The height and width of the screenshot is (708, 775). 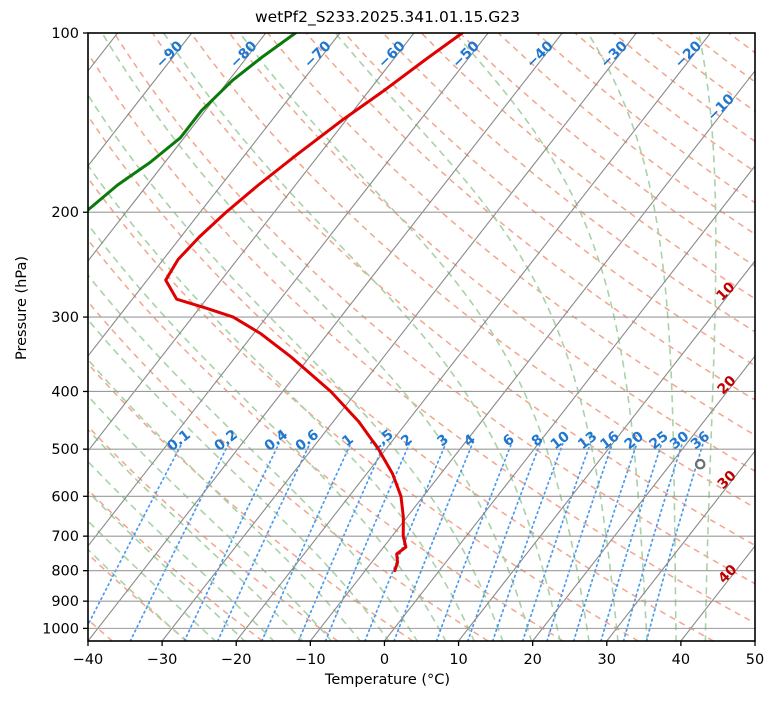 What do you see at coordinates (236, 660) in the screenshot?
I see `x-tick-label: −20` at bounding box center [236, 660].